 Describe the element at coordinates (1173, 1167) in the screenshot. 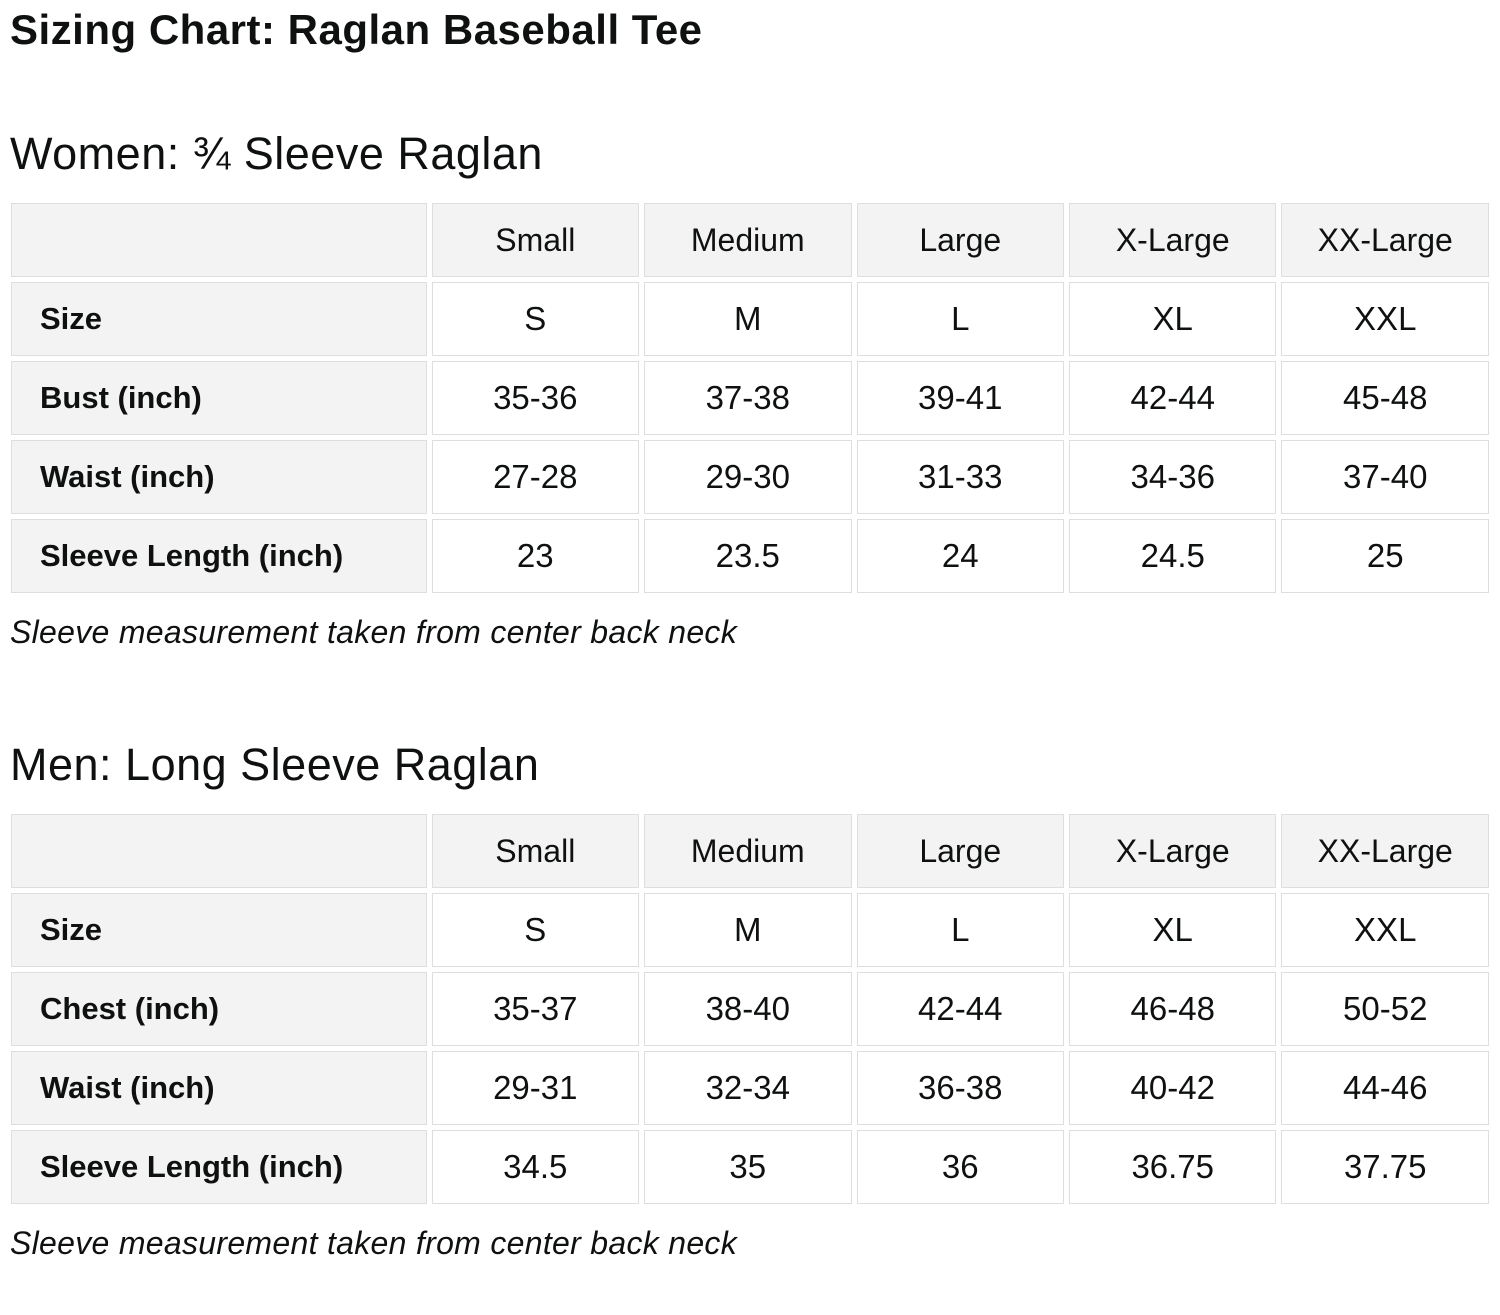

I see `sleeve-length-cell: 36.75` at that location.